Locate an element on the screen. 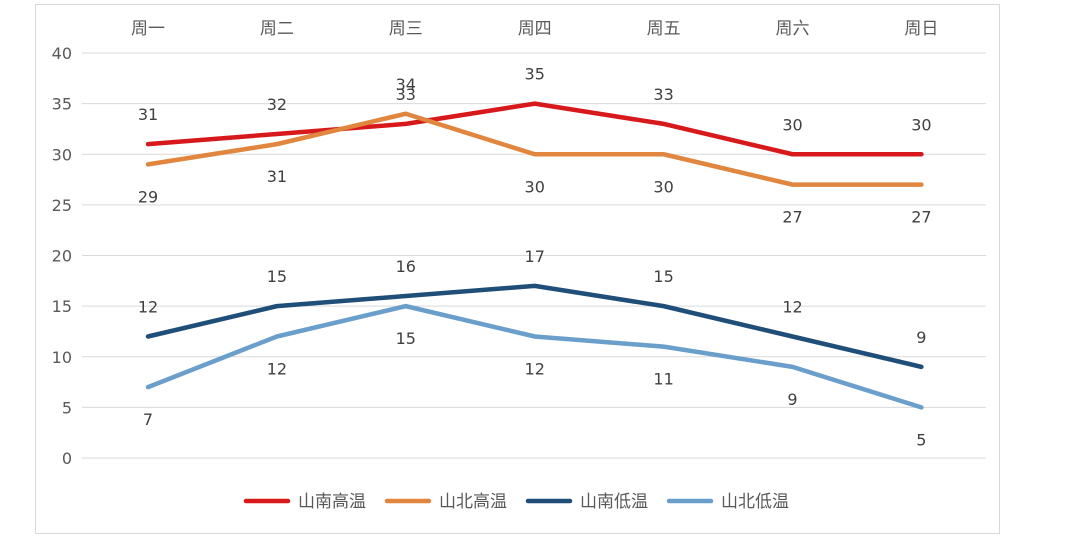 The width and height of the screenshot is (1080, 541). x-axis-categories: 周一 周二 周三 周四 周五 周六 周日 is located at coordinates (534, 29).